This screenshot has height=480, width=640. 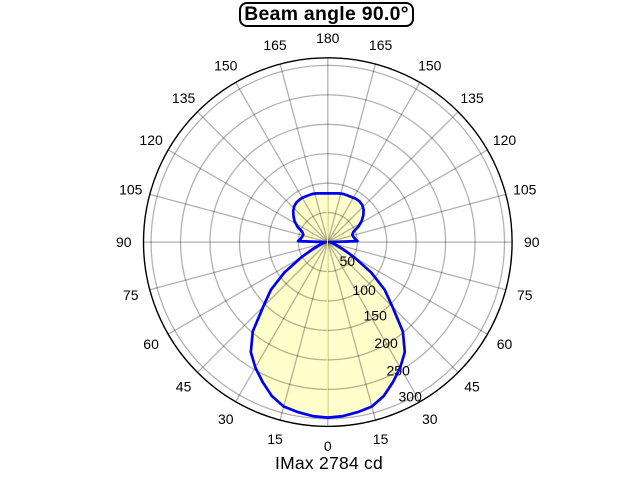 What do you see at coordinates (386, 343) in the screenshot?
I see `svg-text: 200` at bounding box center [386, 343].